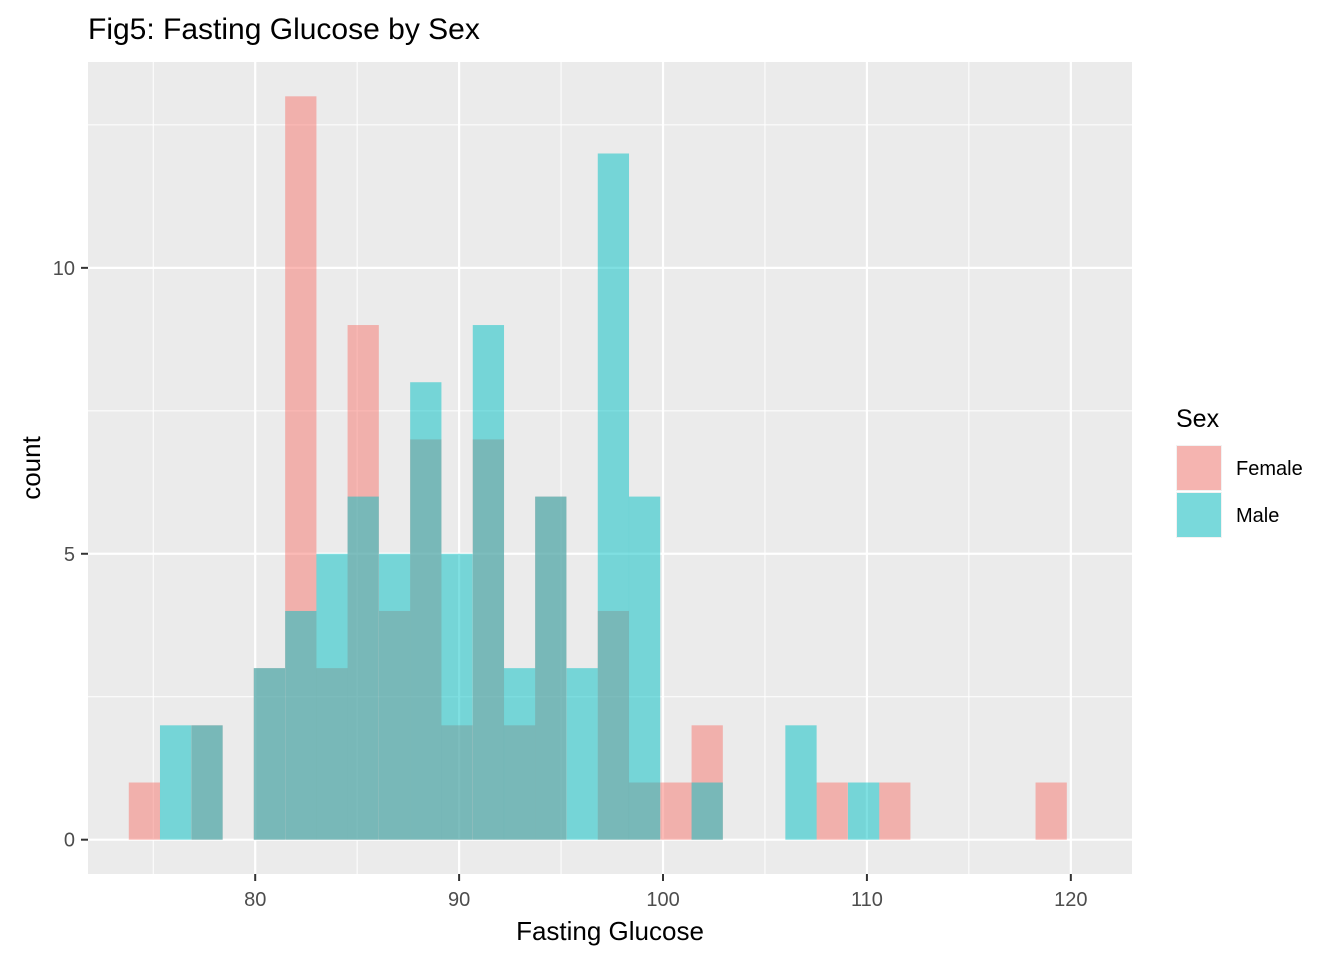 Image resolution: width=1344 pixels, height=965 pixels. I want to click on legend: Sex Female Male, so click(1239, 471).